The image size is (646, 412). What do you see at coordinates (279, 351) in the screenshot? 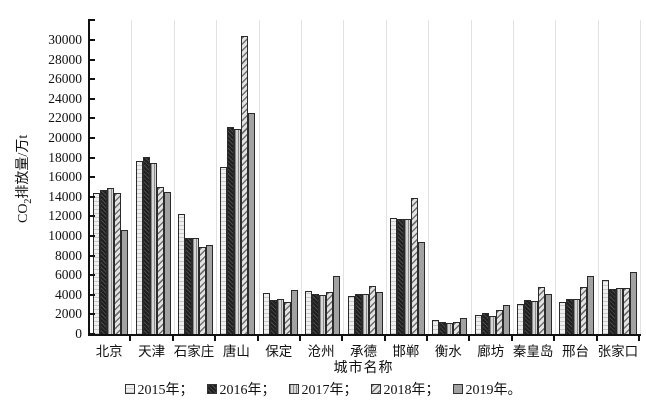
I see `x-tick-label-5: 保定` at bounding box center [279, 351].